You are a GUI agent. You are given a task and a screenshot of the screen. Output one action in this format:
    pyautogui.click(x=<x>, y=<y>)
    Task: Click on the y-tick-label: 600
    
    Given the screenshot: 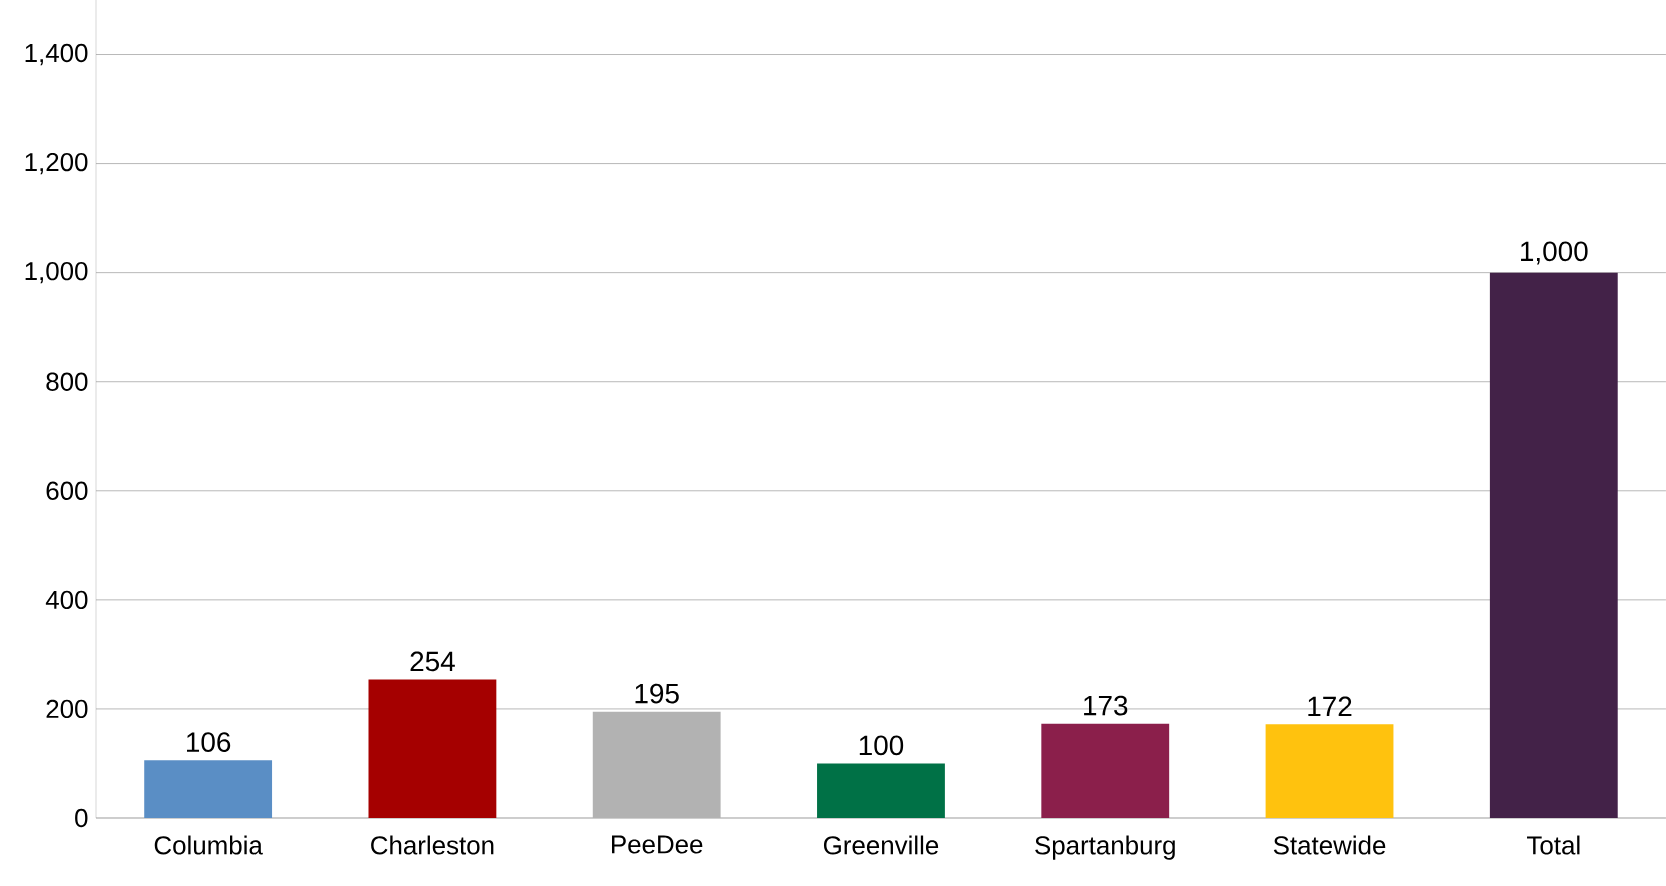 What is the action you would take?
    pyautogui.click(x=67, y=490)
    